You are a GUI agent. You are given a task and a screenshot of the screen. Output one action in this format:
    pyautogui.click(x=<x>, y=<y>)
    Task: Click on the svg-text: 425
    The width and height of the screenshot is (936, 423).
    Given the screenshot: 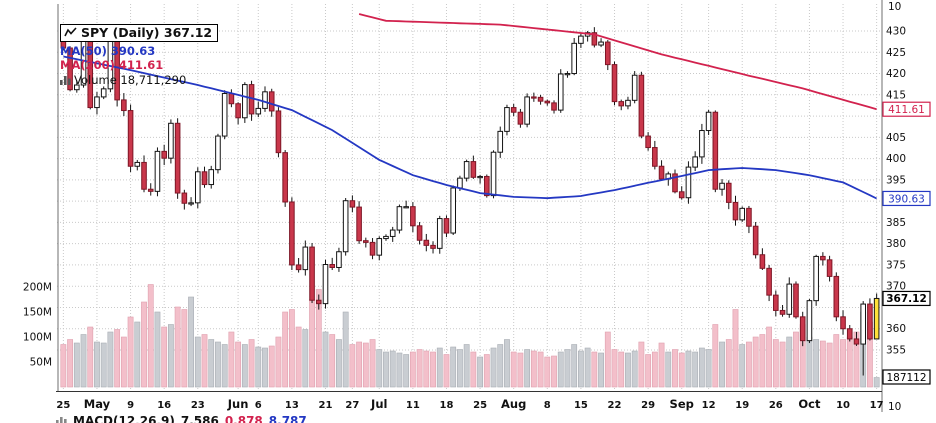 What is the action you would take?
    pyautogui.click(x=896, y=53)
    